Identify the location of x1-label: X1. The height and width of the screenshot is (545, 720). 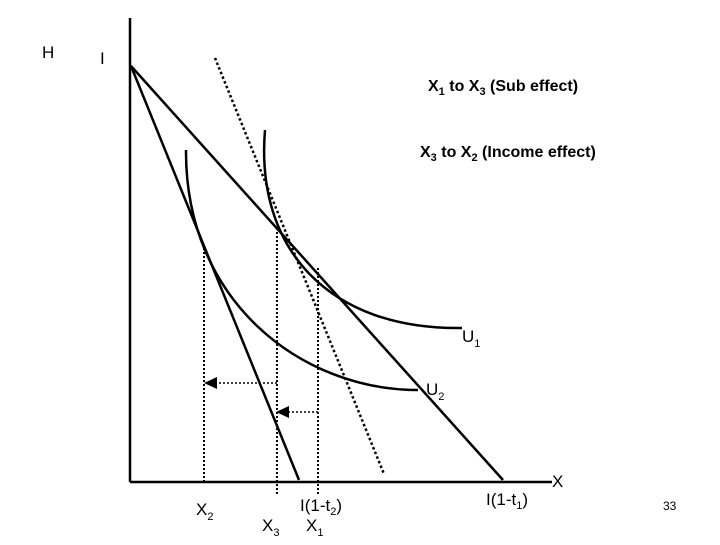
(314, 527).